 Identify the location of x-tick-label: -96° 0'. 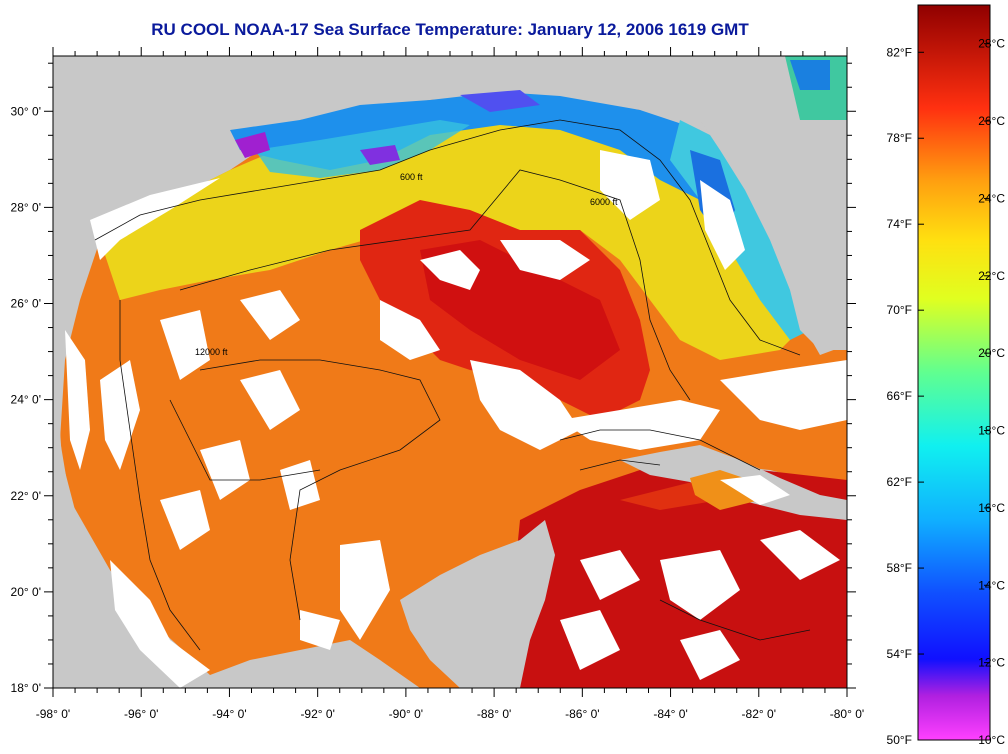
(141, 714).